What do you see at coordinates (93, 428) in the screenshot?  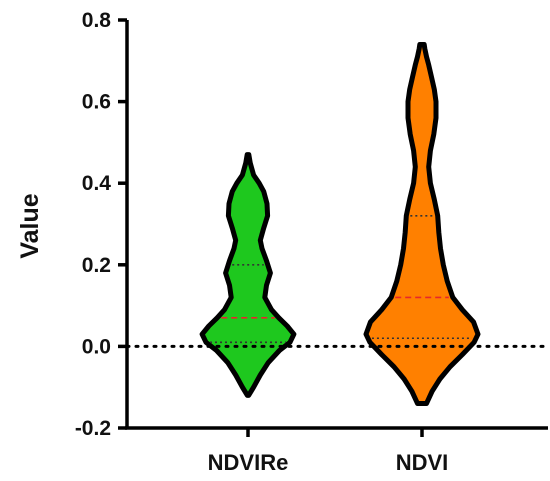 I see `y-tick-label: -0.2` at bounding box center [93, 428].